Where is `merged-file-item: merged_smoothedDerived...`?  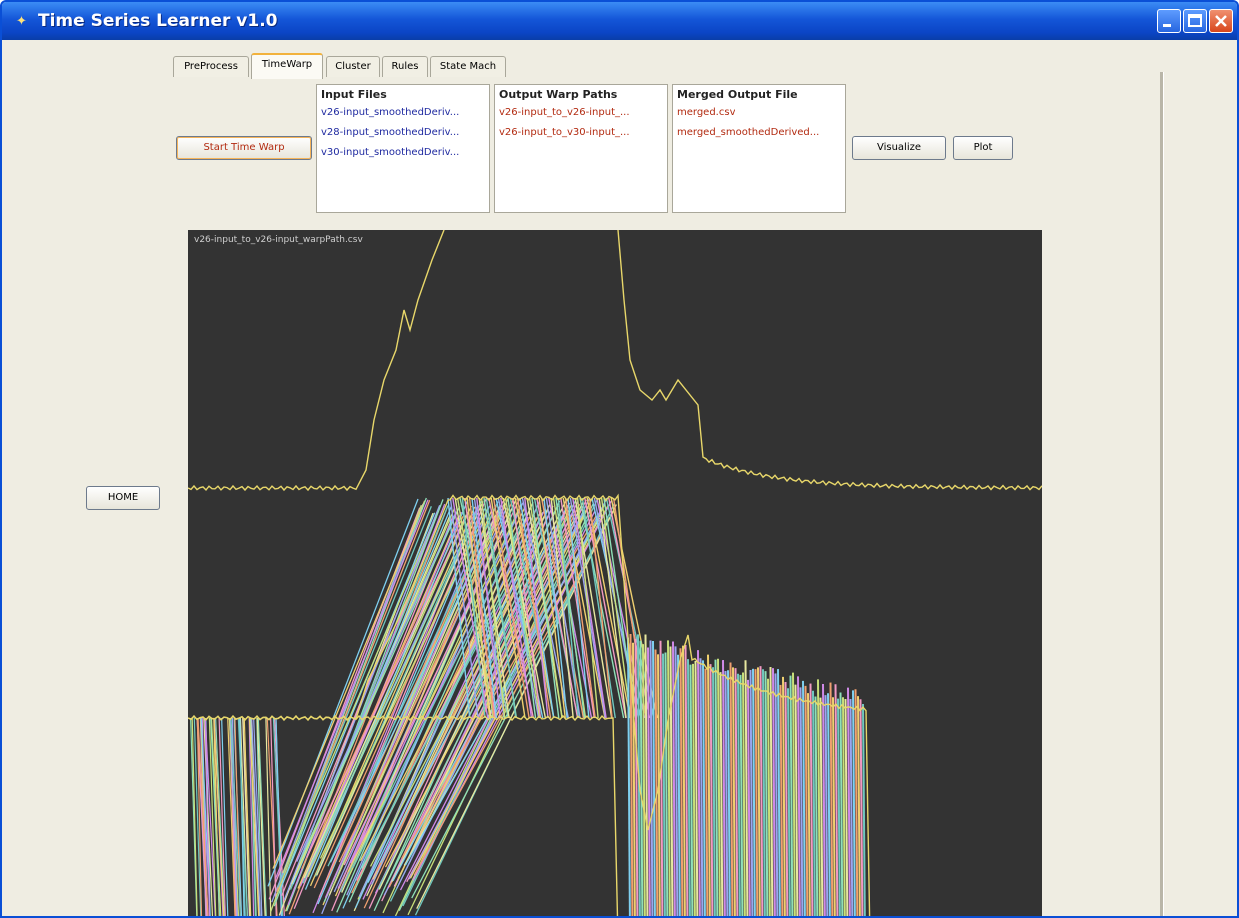 merged-file-item: merged_smoothedDerived... is located at coordinates (748, 132).